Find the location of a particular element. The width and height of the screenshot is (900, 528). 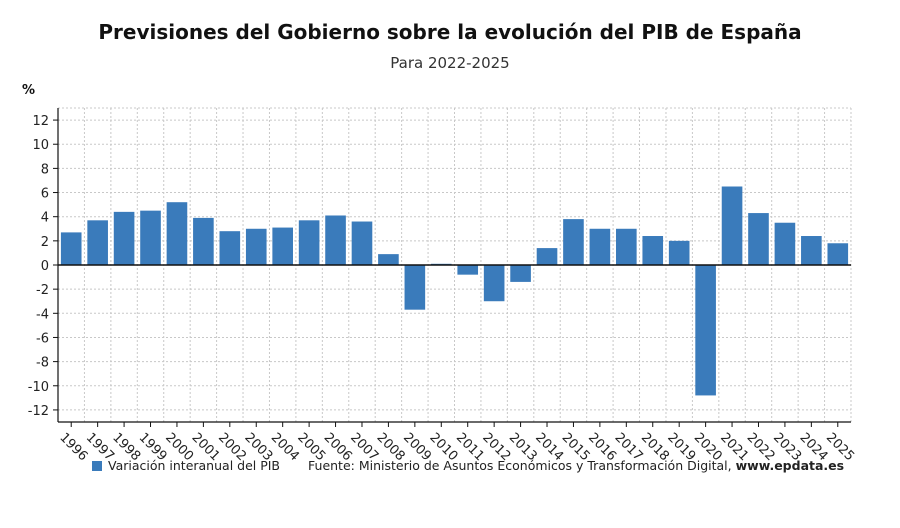

bar-1996 is located at coordinates (71, 248).